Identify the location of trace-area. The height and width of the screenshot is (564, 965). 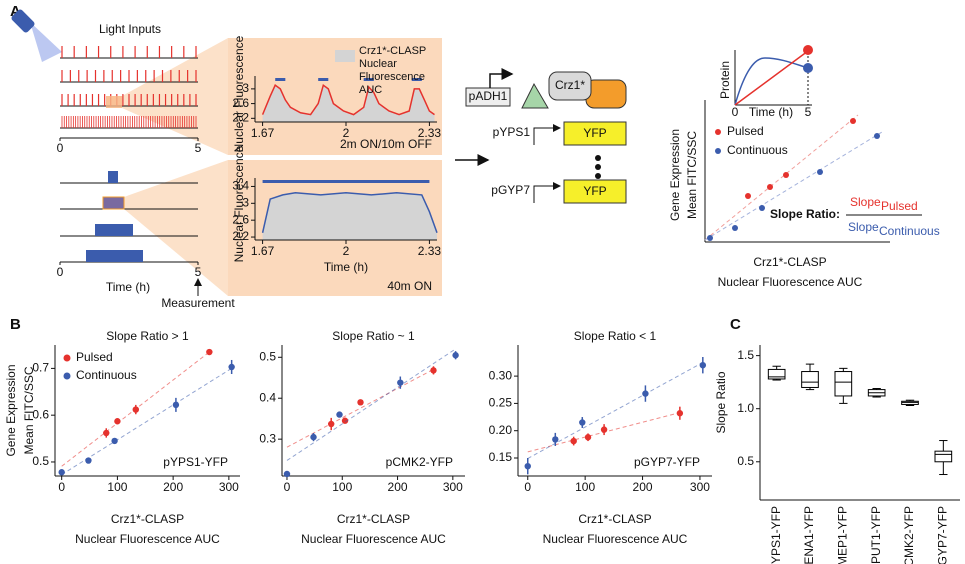
(348, 103).